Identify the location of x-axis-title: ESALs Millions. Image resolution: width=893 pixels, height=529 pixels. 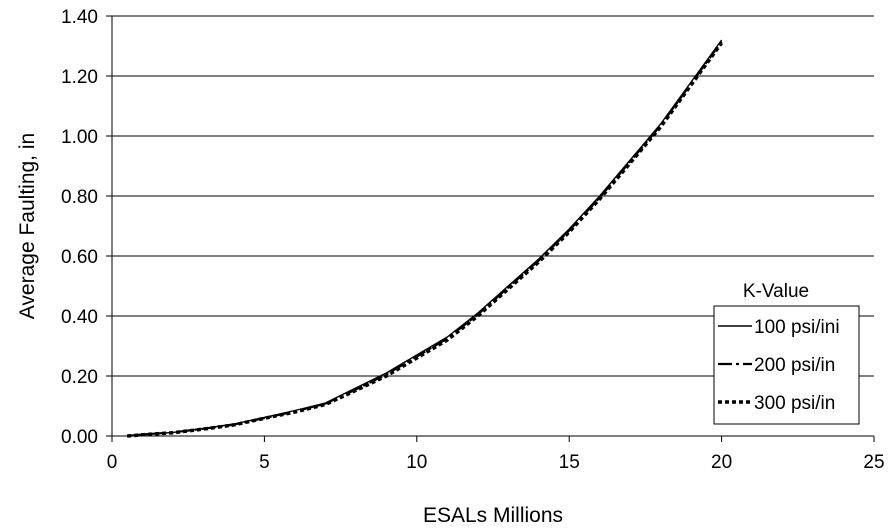
(493, 515).